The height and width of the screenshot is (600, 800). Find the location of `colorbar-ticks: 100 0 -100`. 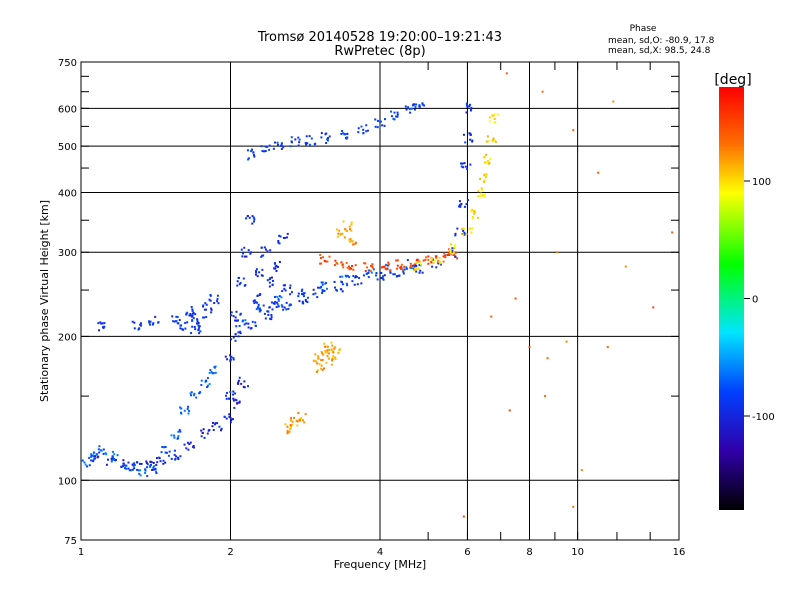

colorbar-ticks: 100 0 -100 is located at coordinates (759, 300).